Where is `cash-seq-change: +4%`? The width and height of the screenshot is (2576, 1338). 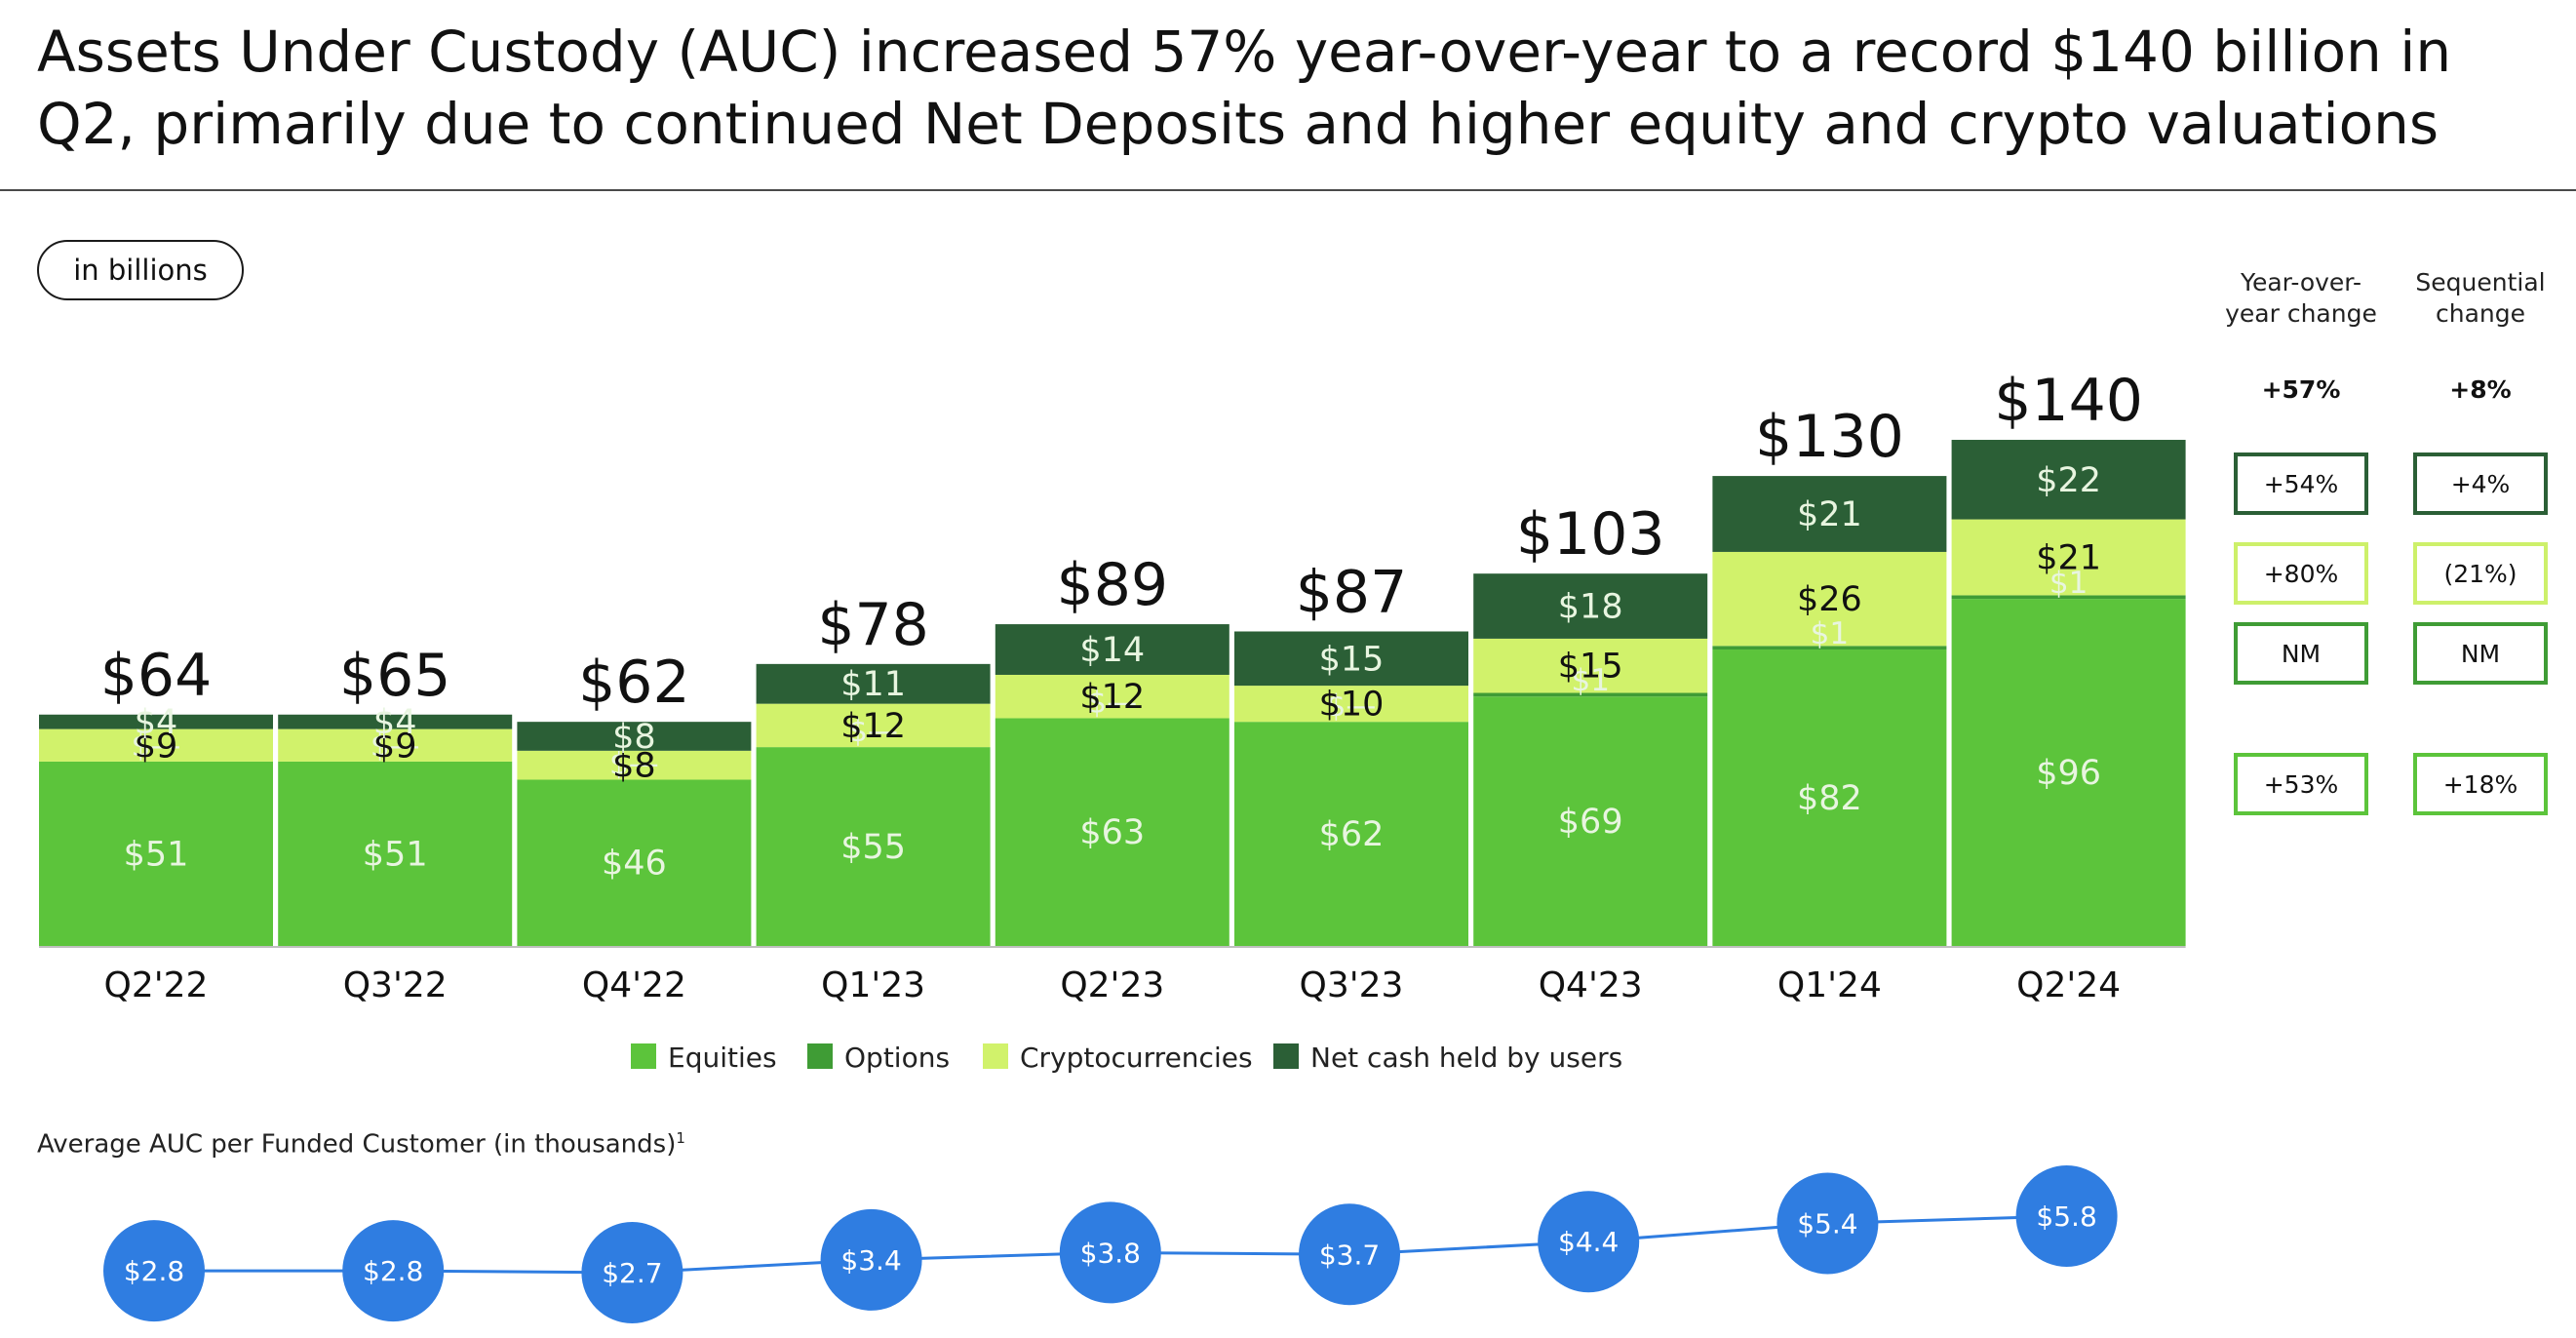 cash-seq-change: +4% is located at coordinates (2480, 483).